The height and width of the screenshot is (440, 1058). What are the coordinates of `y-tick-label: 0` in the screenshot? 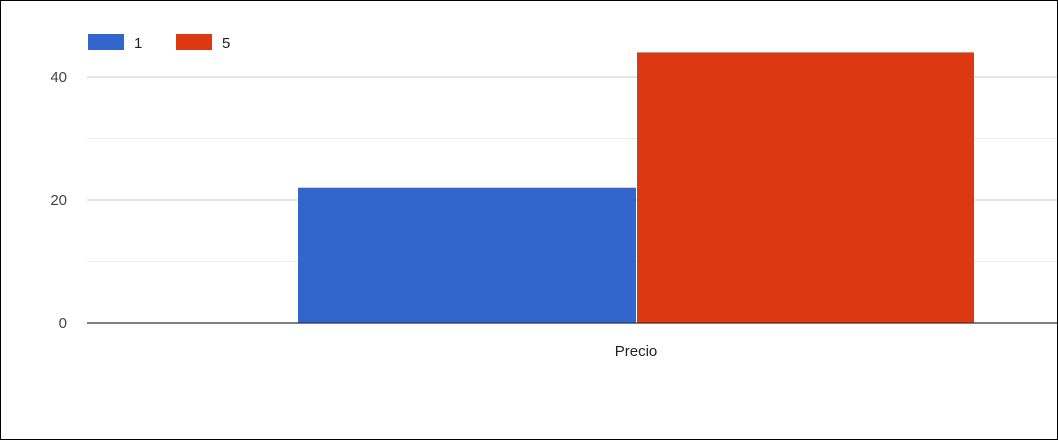 It's located at (63, 323).